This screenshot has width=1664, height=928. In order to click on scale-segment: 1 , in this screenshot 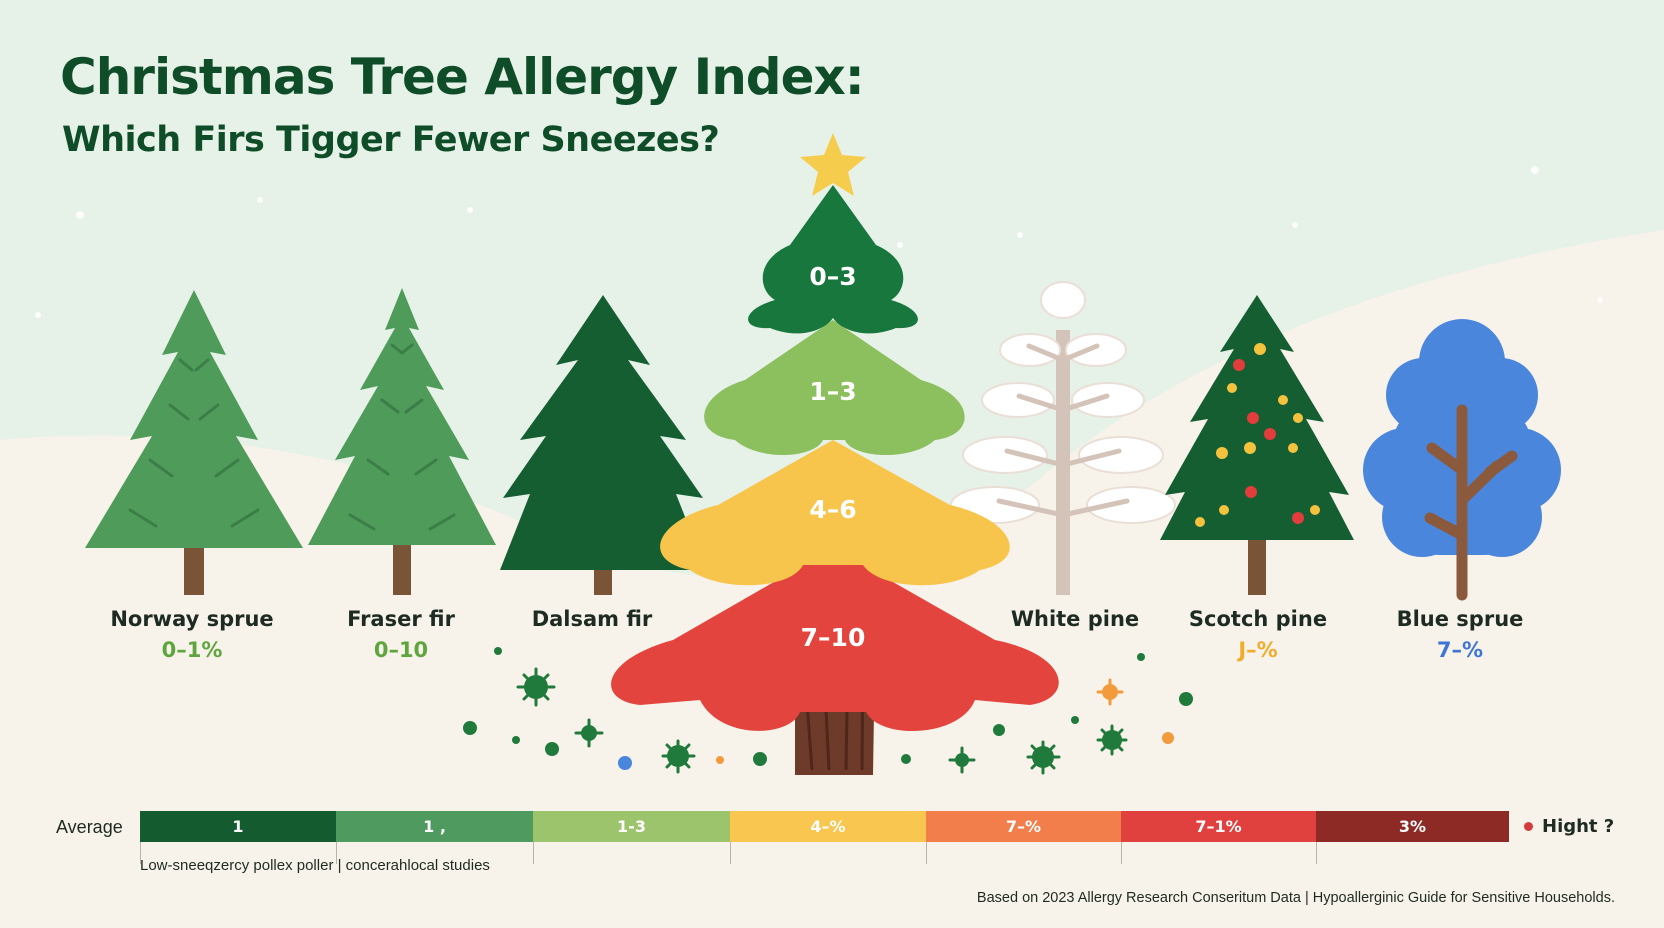, I will do `click(434, 826)`.